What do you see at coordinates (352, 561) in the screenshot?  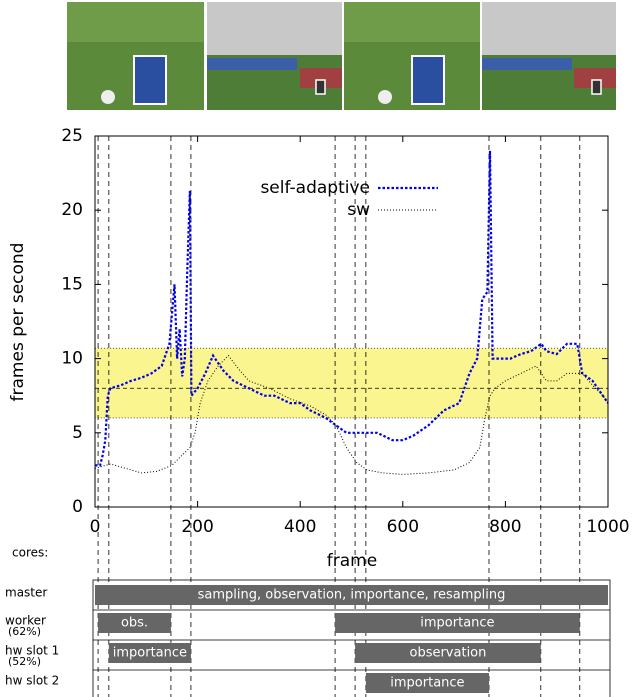 I see `x-axis-label: frame` at bounding box center [352, 561].